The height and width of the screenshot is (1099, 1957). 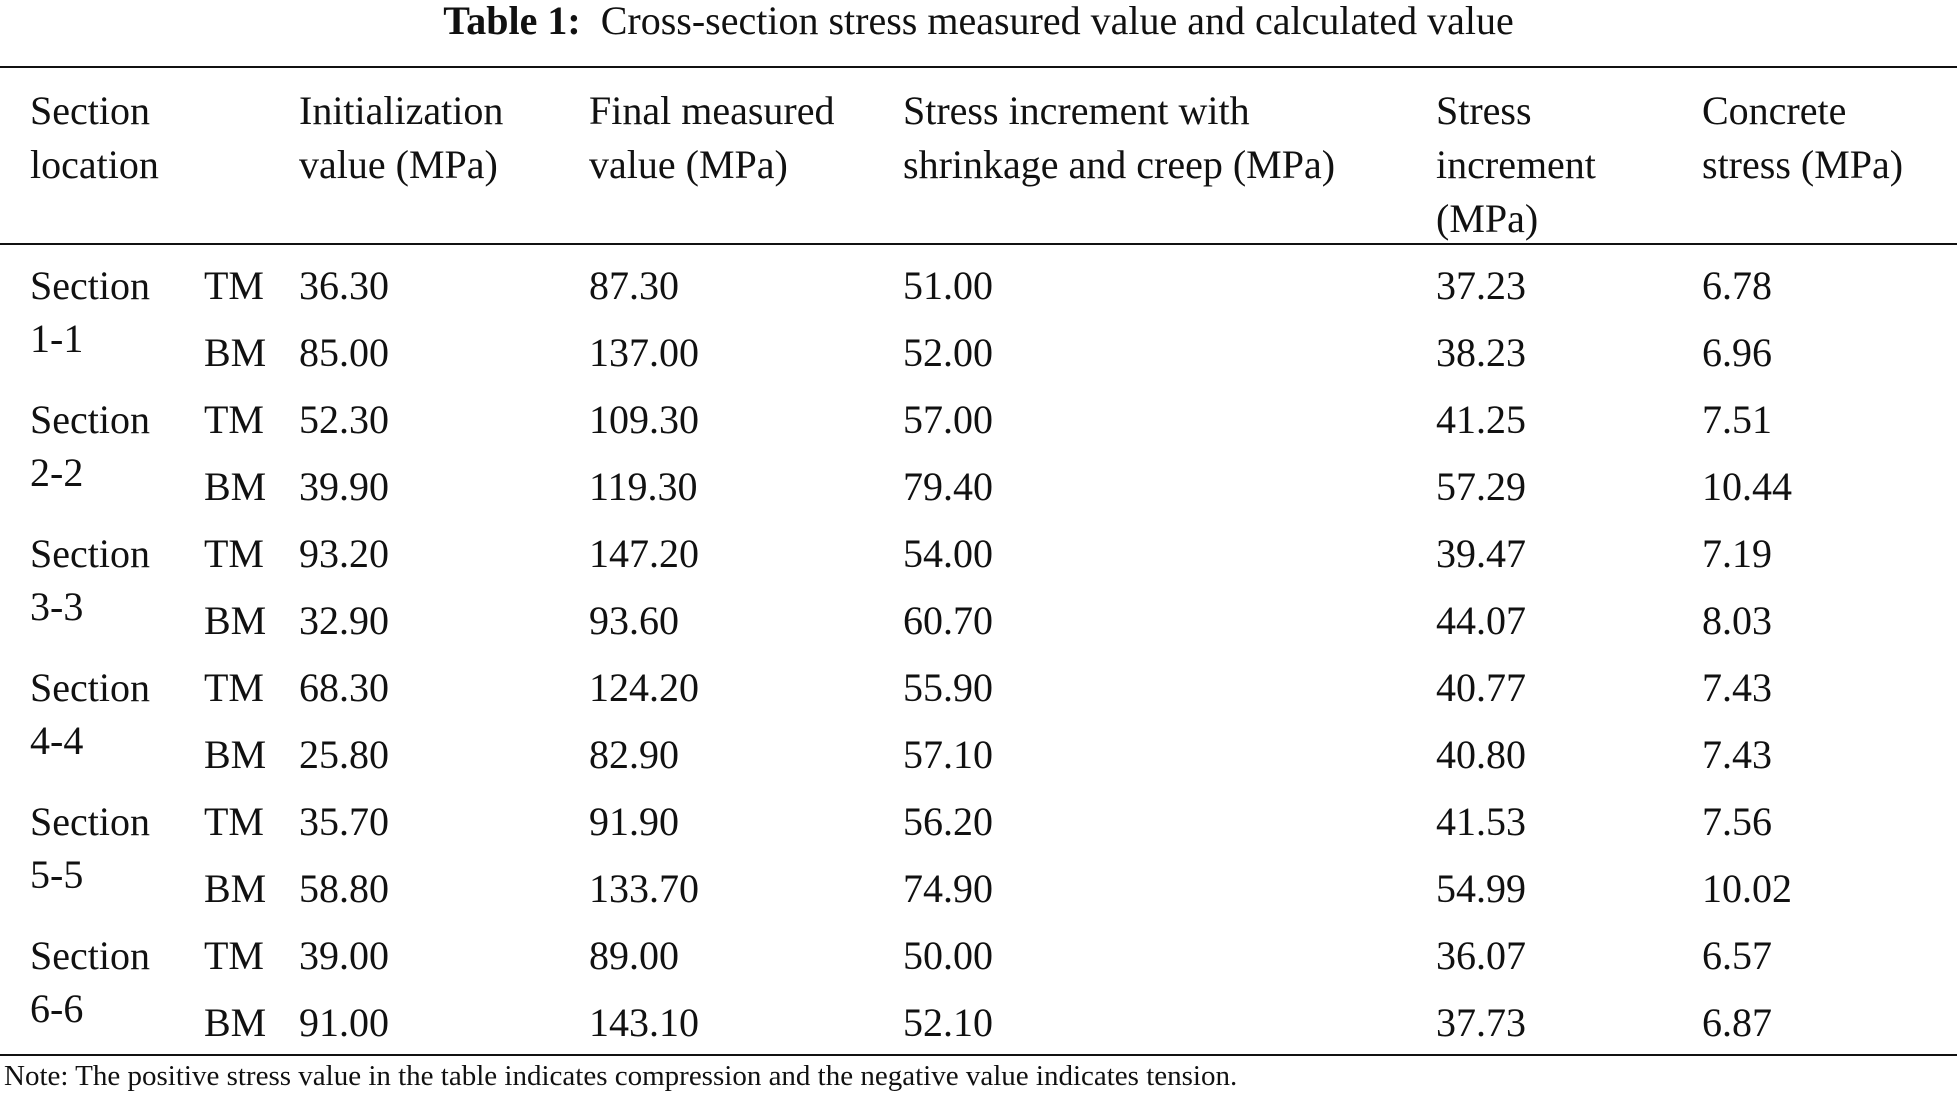 I want to click on cell-final-measured-value: 133.70, so click(x=644, y=888).